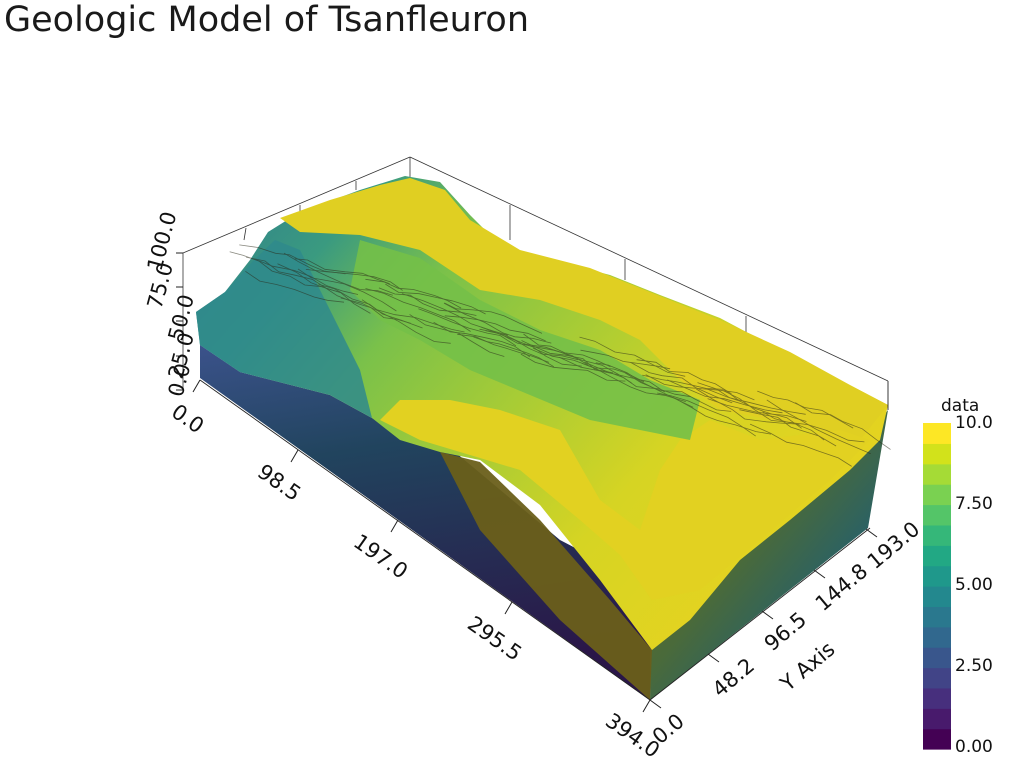 The image size is (1024, 768). I want to click on colorbar-label: 7.50, so click(974, 504).